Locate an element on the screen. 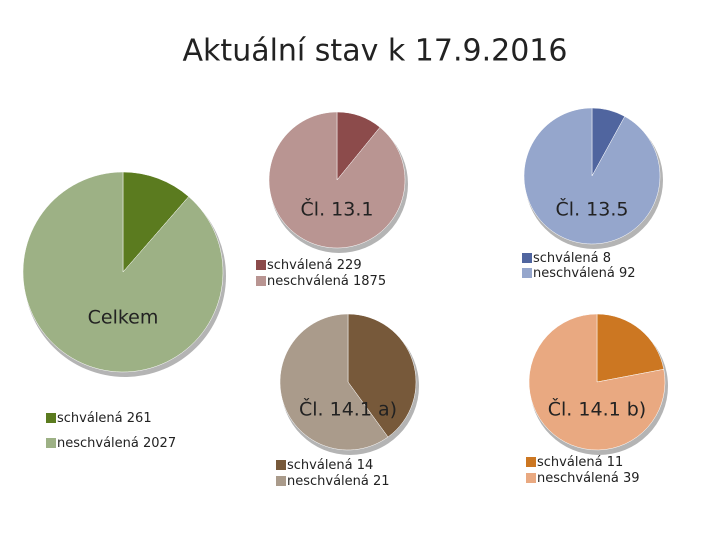 The image size is (720, 540). legend-label: neschválená 21 is located at coordinates (338, 481).